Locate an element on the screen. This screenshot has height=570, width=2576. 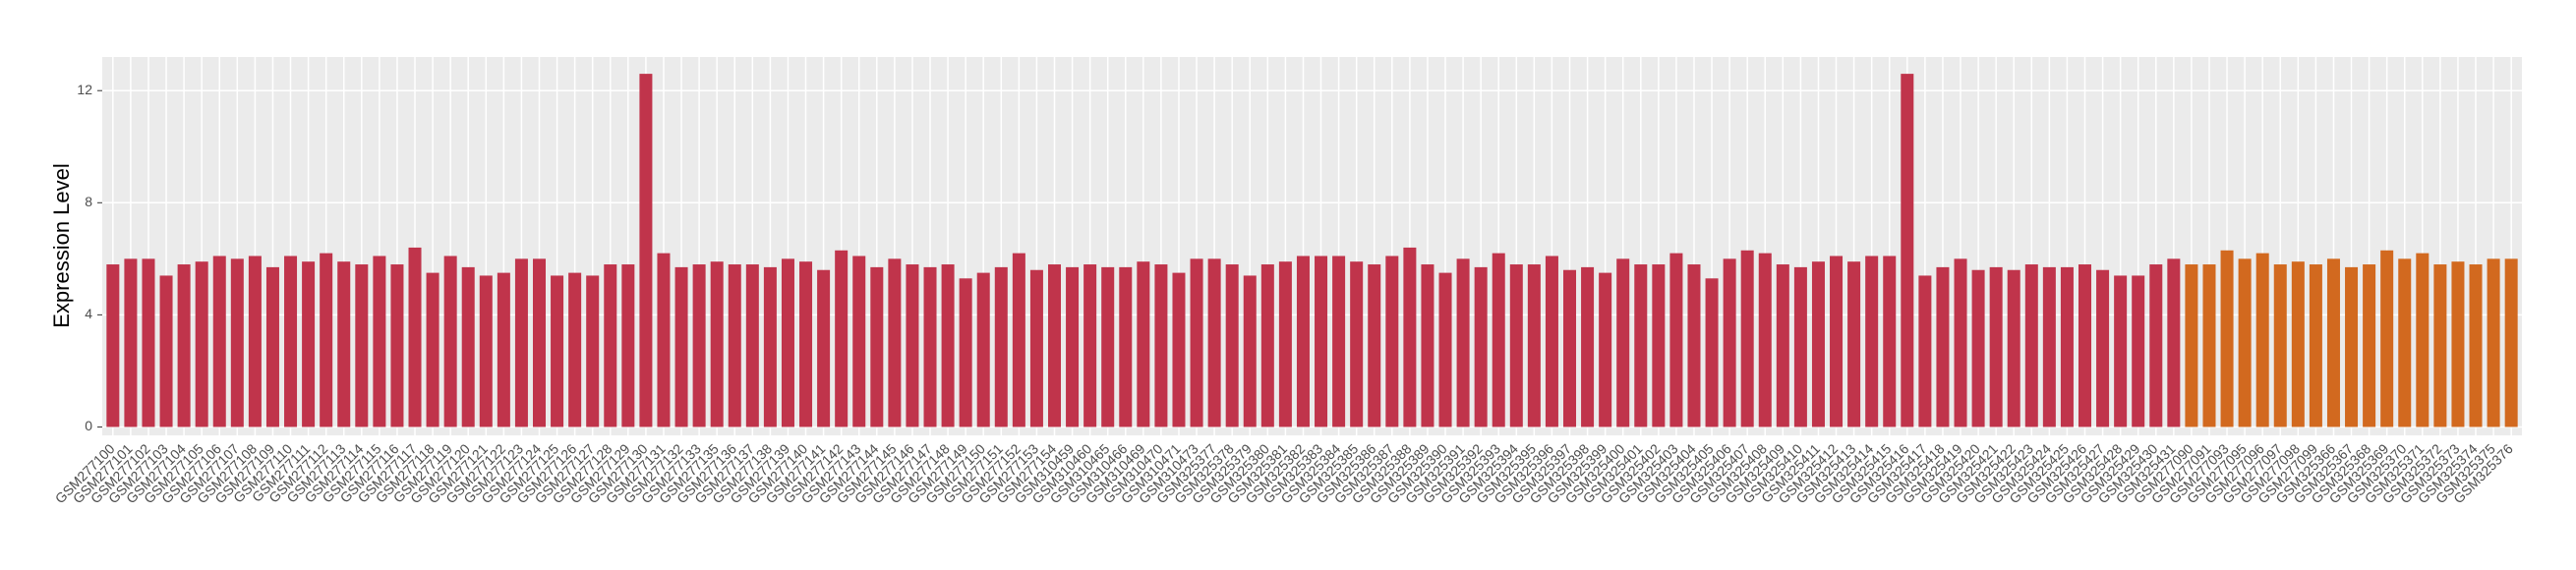
y-tick-label: 12 is located at coordinates (84, 89).